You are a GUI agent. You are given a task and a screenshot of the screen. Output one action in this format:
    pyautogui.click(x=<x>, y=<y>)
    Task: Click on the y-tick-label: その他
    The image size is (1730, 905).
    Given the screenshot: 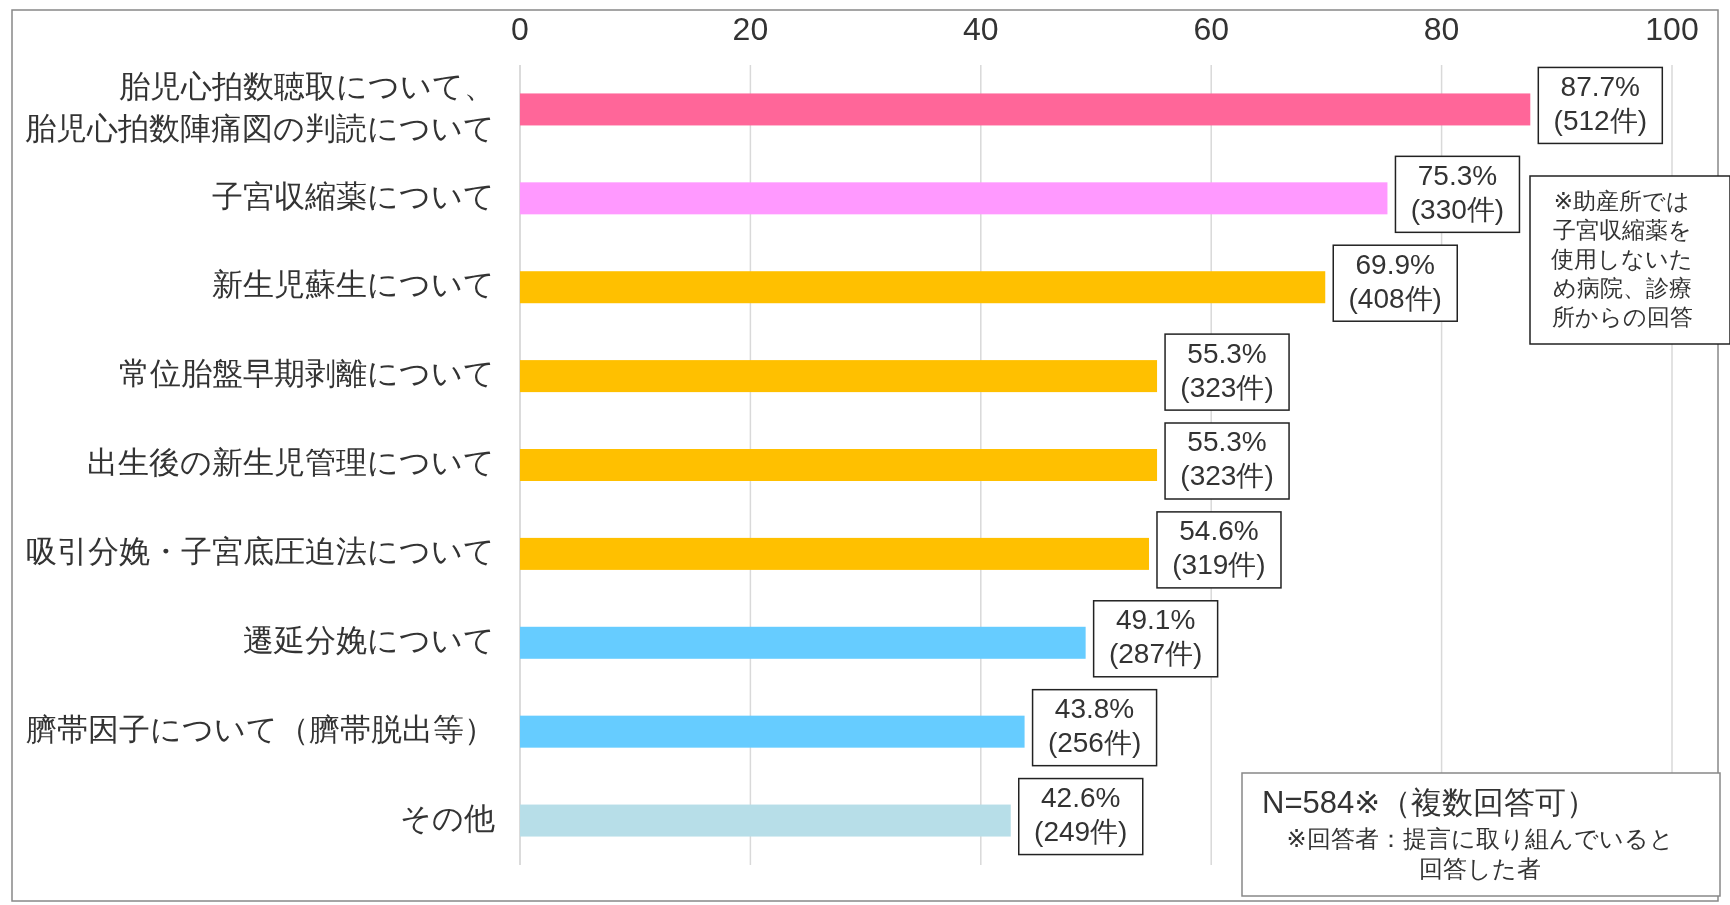 What is the action you would take?
    pyautogui.click(x=447, y=818)
    